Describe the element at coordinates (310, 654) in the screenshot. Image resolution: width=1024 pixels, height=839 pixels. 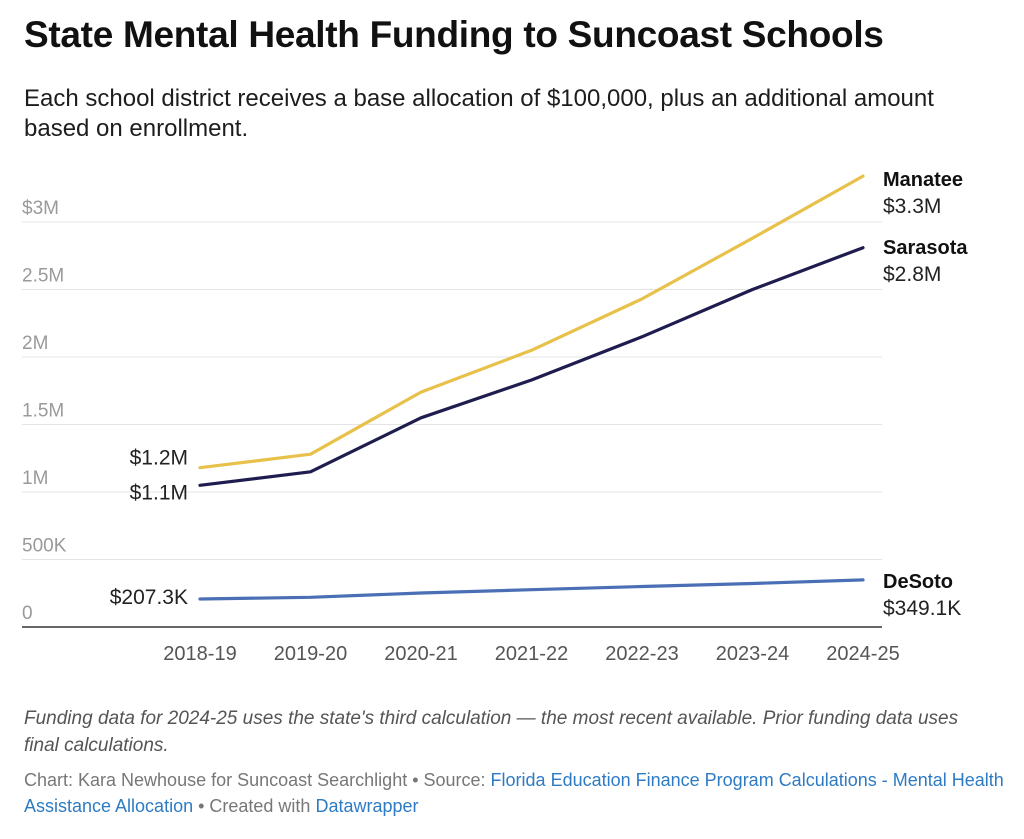
I see `x-tick-label: 2019-20` at that location.